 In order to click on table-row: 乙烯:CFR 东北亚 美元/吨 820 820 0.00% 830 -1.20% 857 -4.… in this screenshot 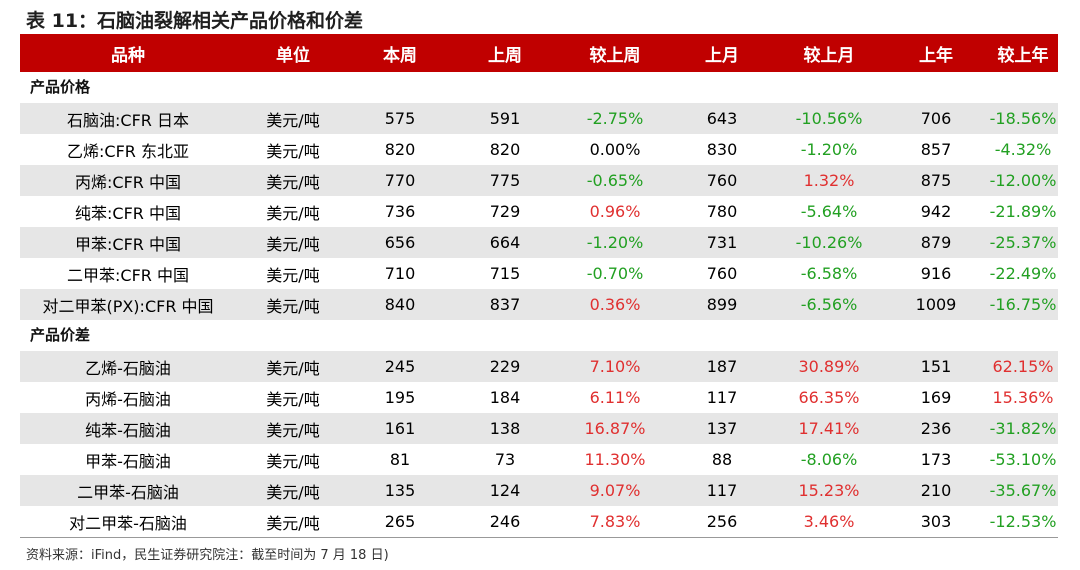, I will do `click(539, 149)`.